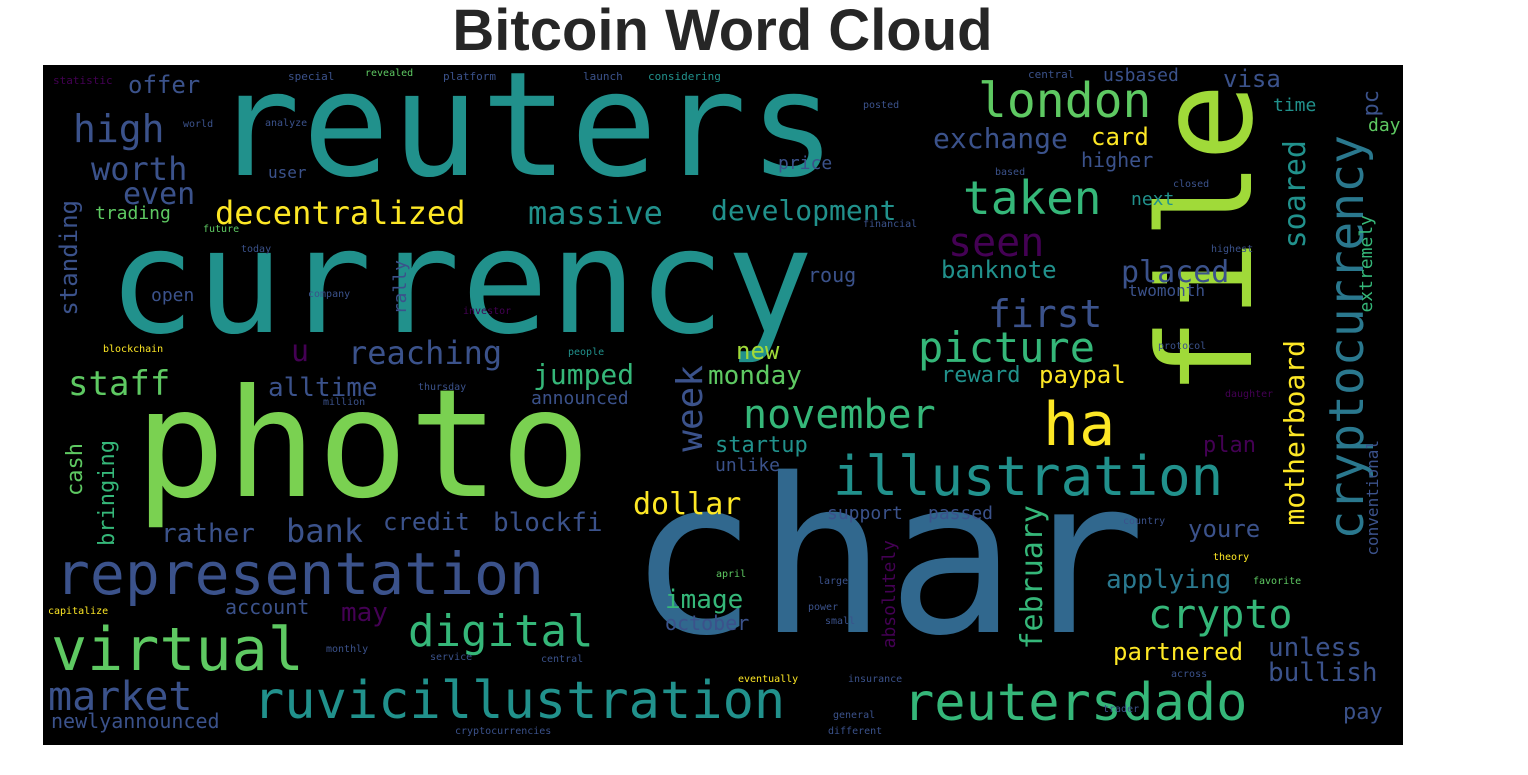 This screenshot has height=775, width=1528. Describe the element at coordinates (451, 657) in the screenshot. I see `word-service: service` at that location.